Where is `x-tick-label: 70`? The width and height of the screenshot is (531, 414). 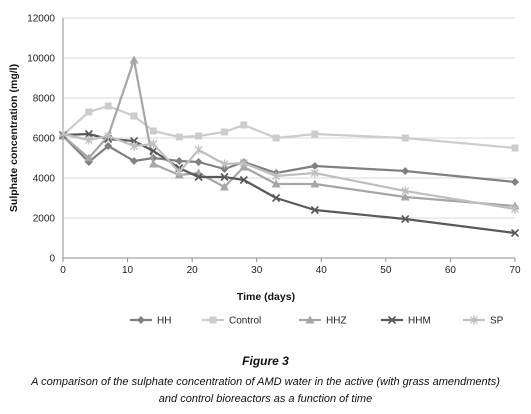
x-tick-label: 70 is located at coordinates (515, 270).